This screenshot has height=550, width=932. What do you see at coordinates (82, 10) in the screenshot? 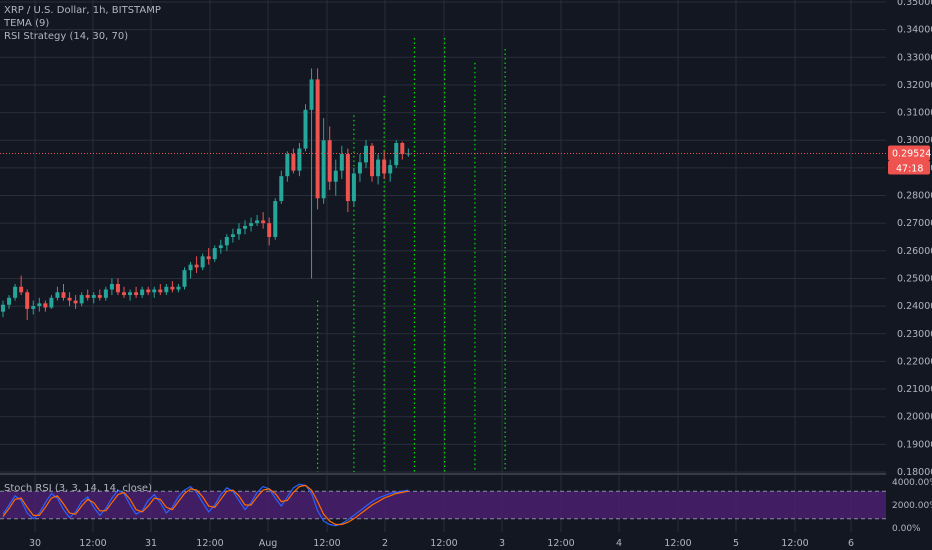
I see `symbol-title: XRP / U.S. Dollar, 1h, BITSTAMP` at bounding box center [82, 10].